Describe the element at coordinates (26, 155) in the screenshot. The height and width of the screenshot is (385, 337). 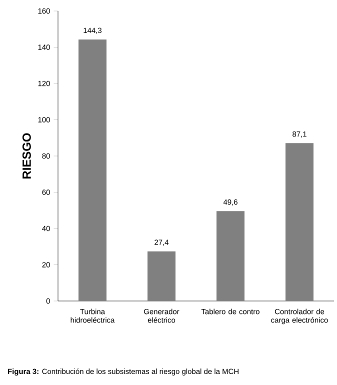
I see `y-axis-title: RIESGO` at that location.